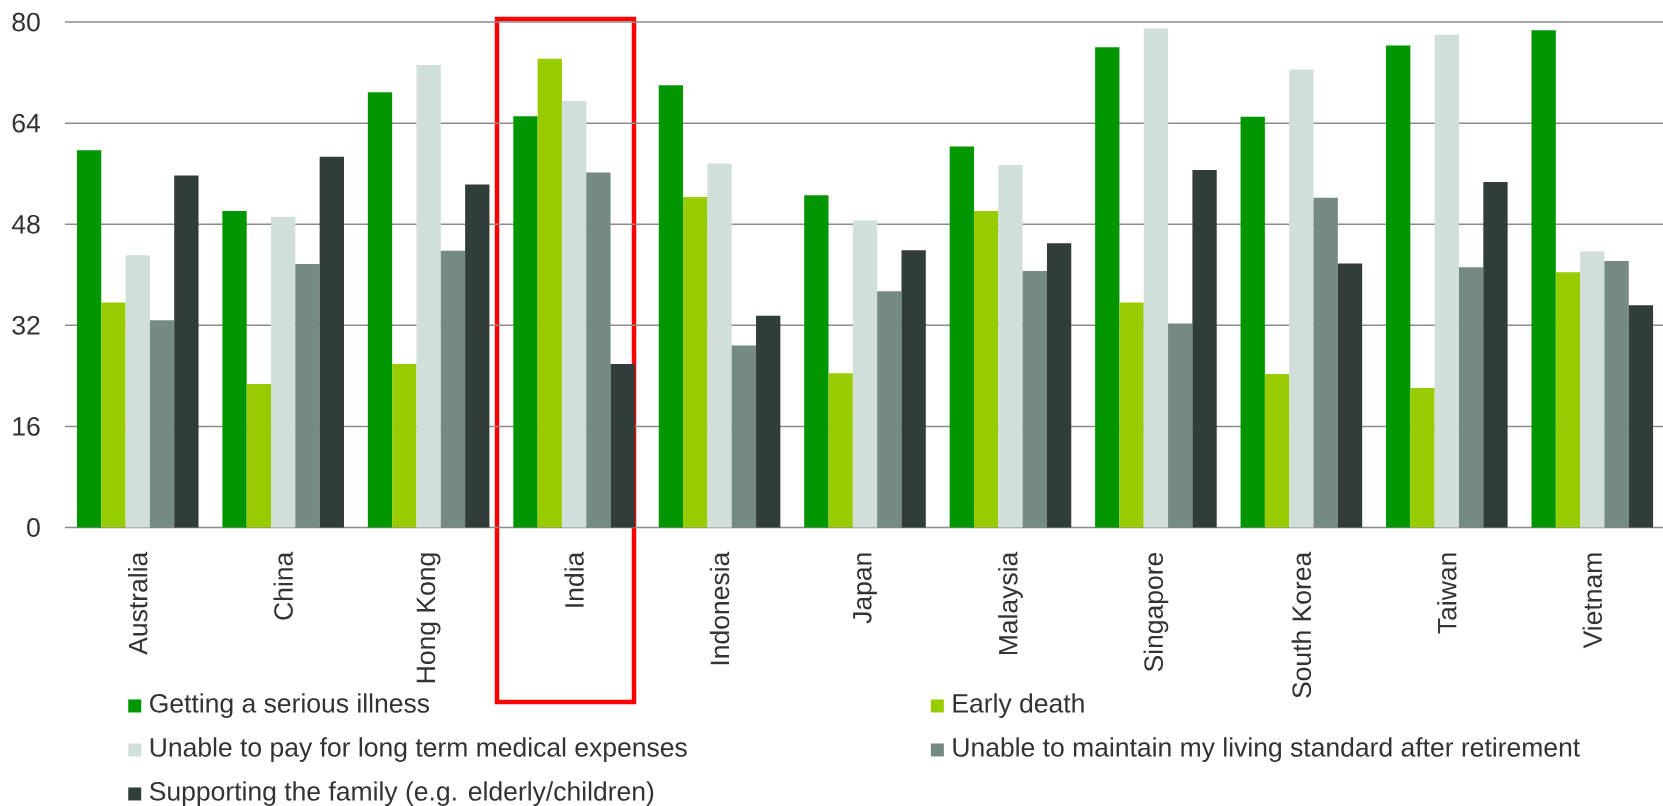  Describe the element at coordinates (283, 585) in the screenshot. I see `x-tick-label: China` at that location.